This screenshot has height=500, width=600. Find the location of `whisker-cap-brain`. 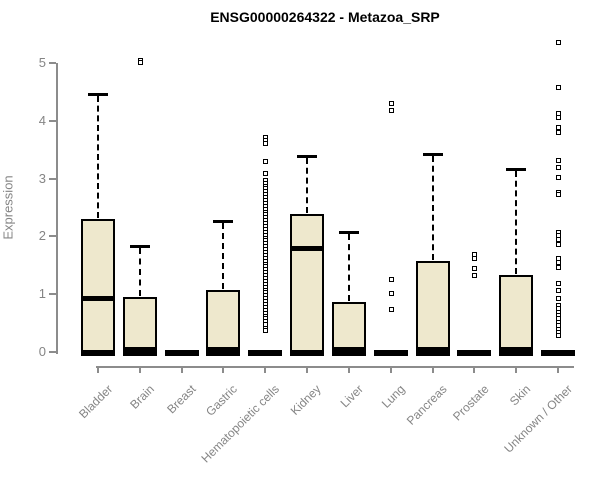

whisker-cap-brain is located at coordinates (139, 246).